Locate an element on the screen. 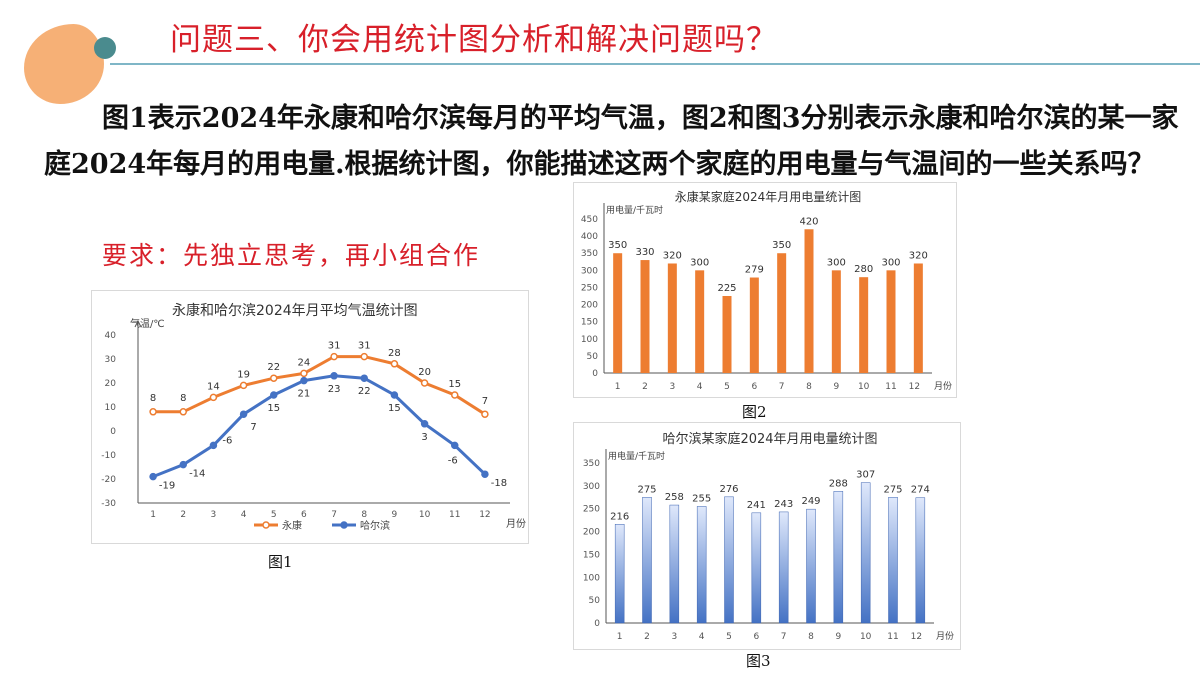 This screenshot has width=1200, height=675. legend-label: 永康 is located at coordinates (292, 525).